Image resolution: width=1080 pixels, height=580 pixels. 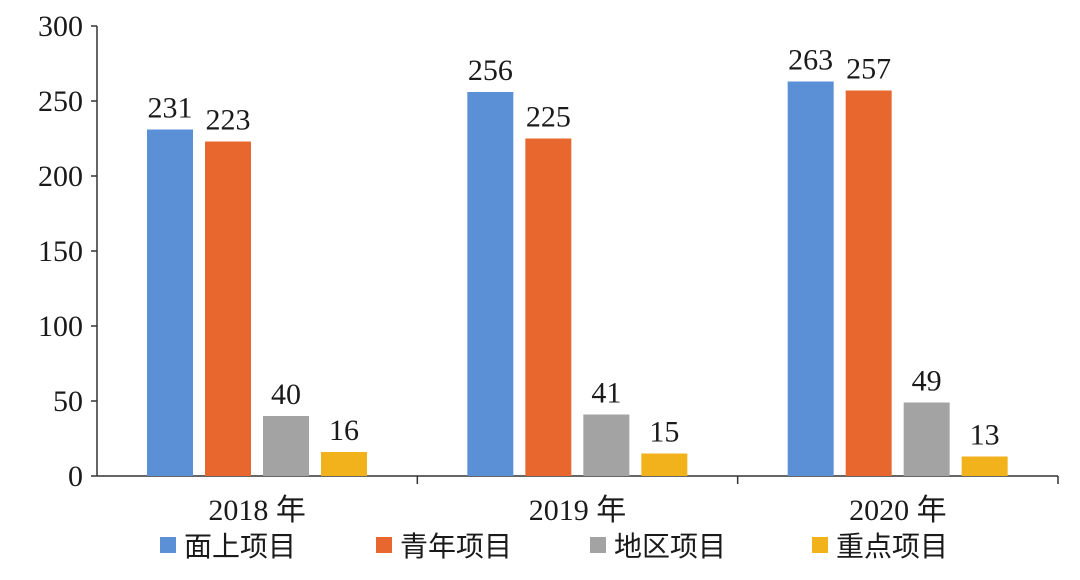 What do you see at coordinates (548, 117) in the screenshot?
I see `data-label: 225` at bounding box center [548, 117].